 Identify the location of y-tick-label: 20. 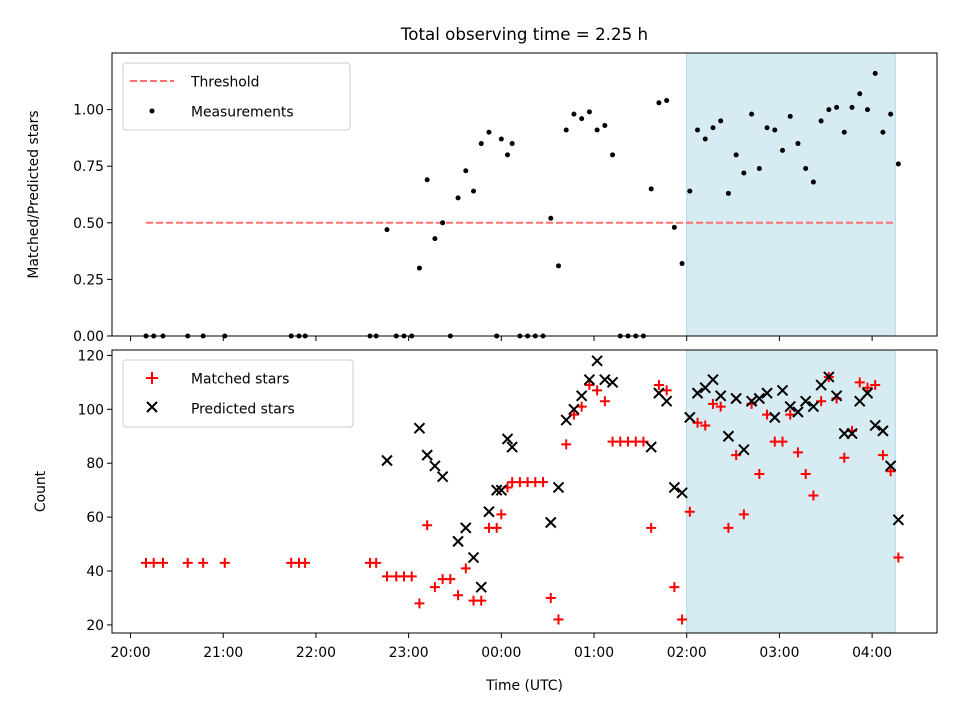
(95, 626).